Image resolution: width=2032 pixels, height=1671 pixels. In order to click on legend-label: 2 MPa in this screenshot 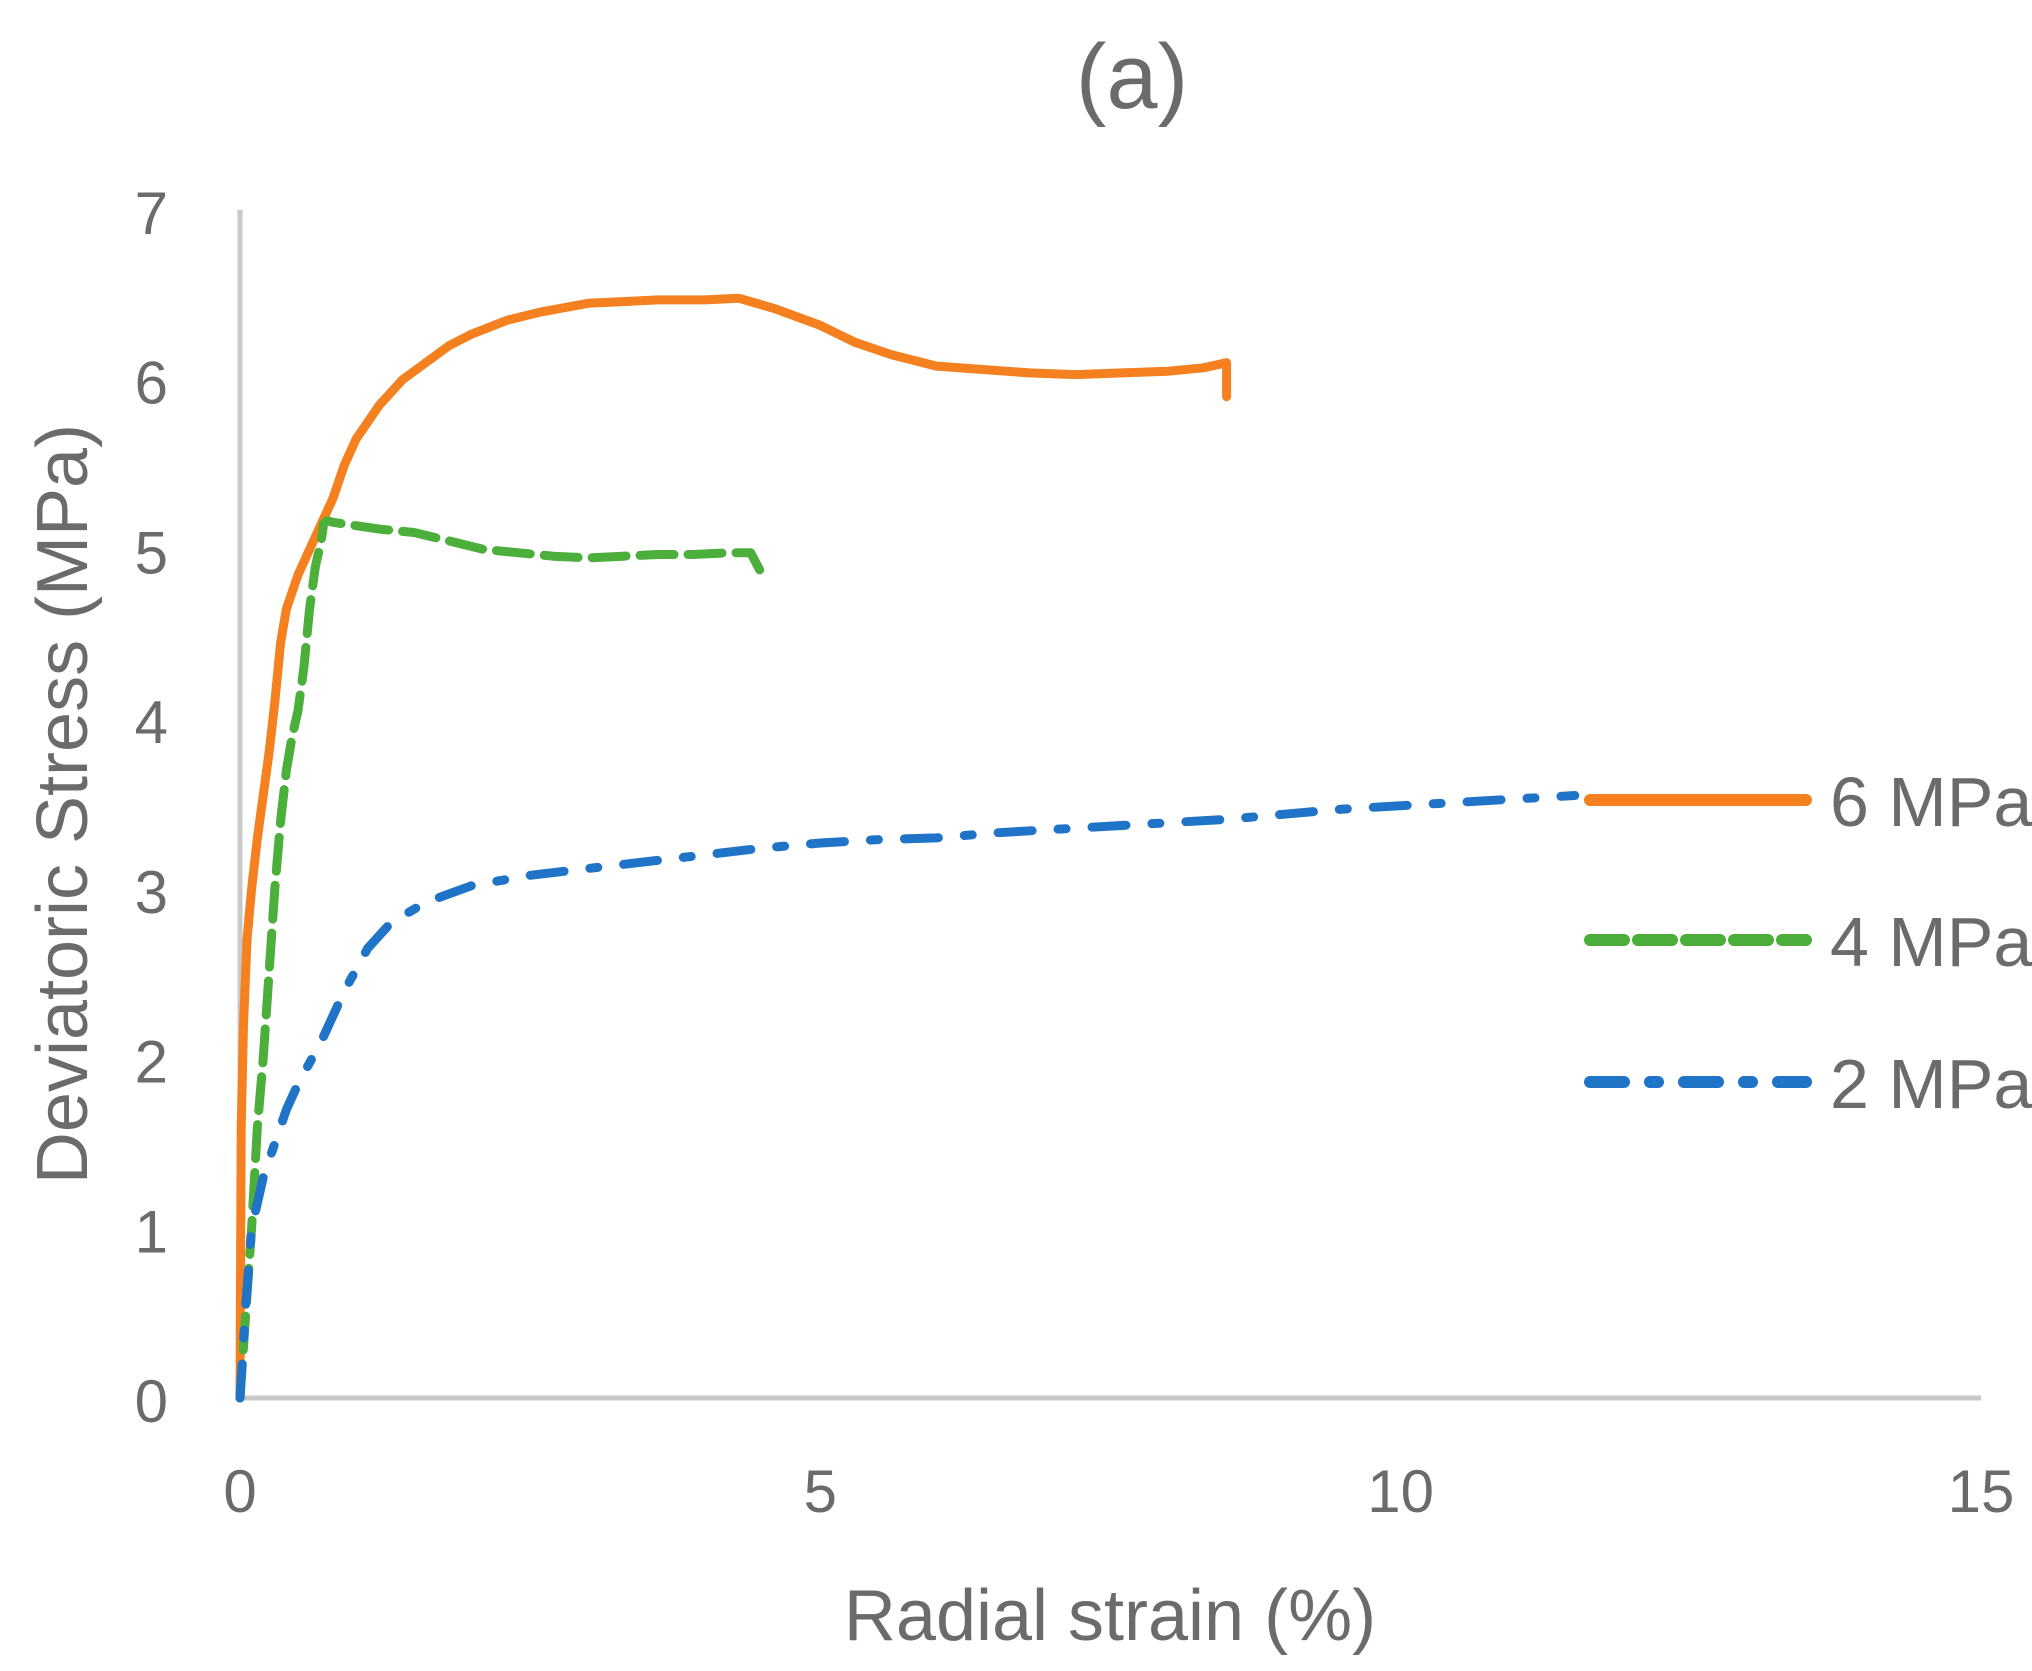, I will do `click(1931, 1084)`.